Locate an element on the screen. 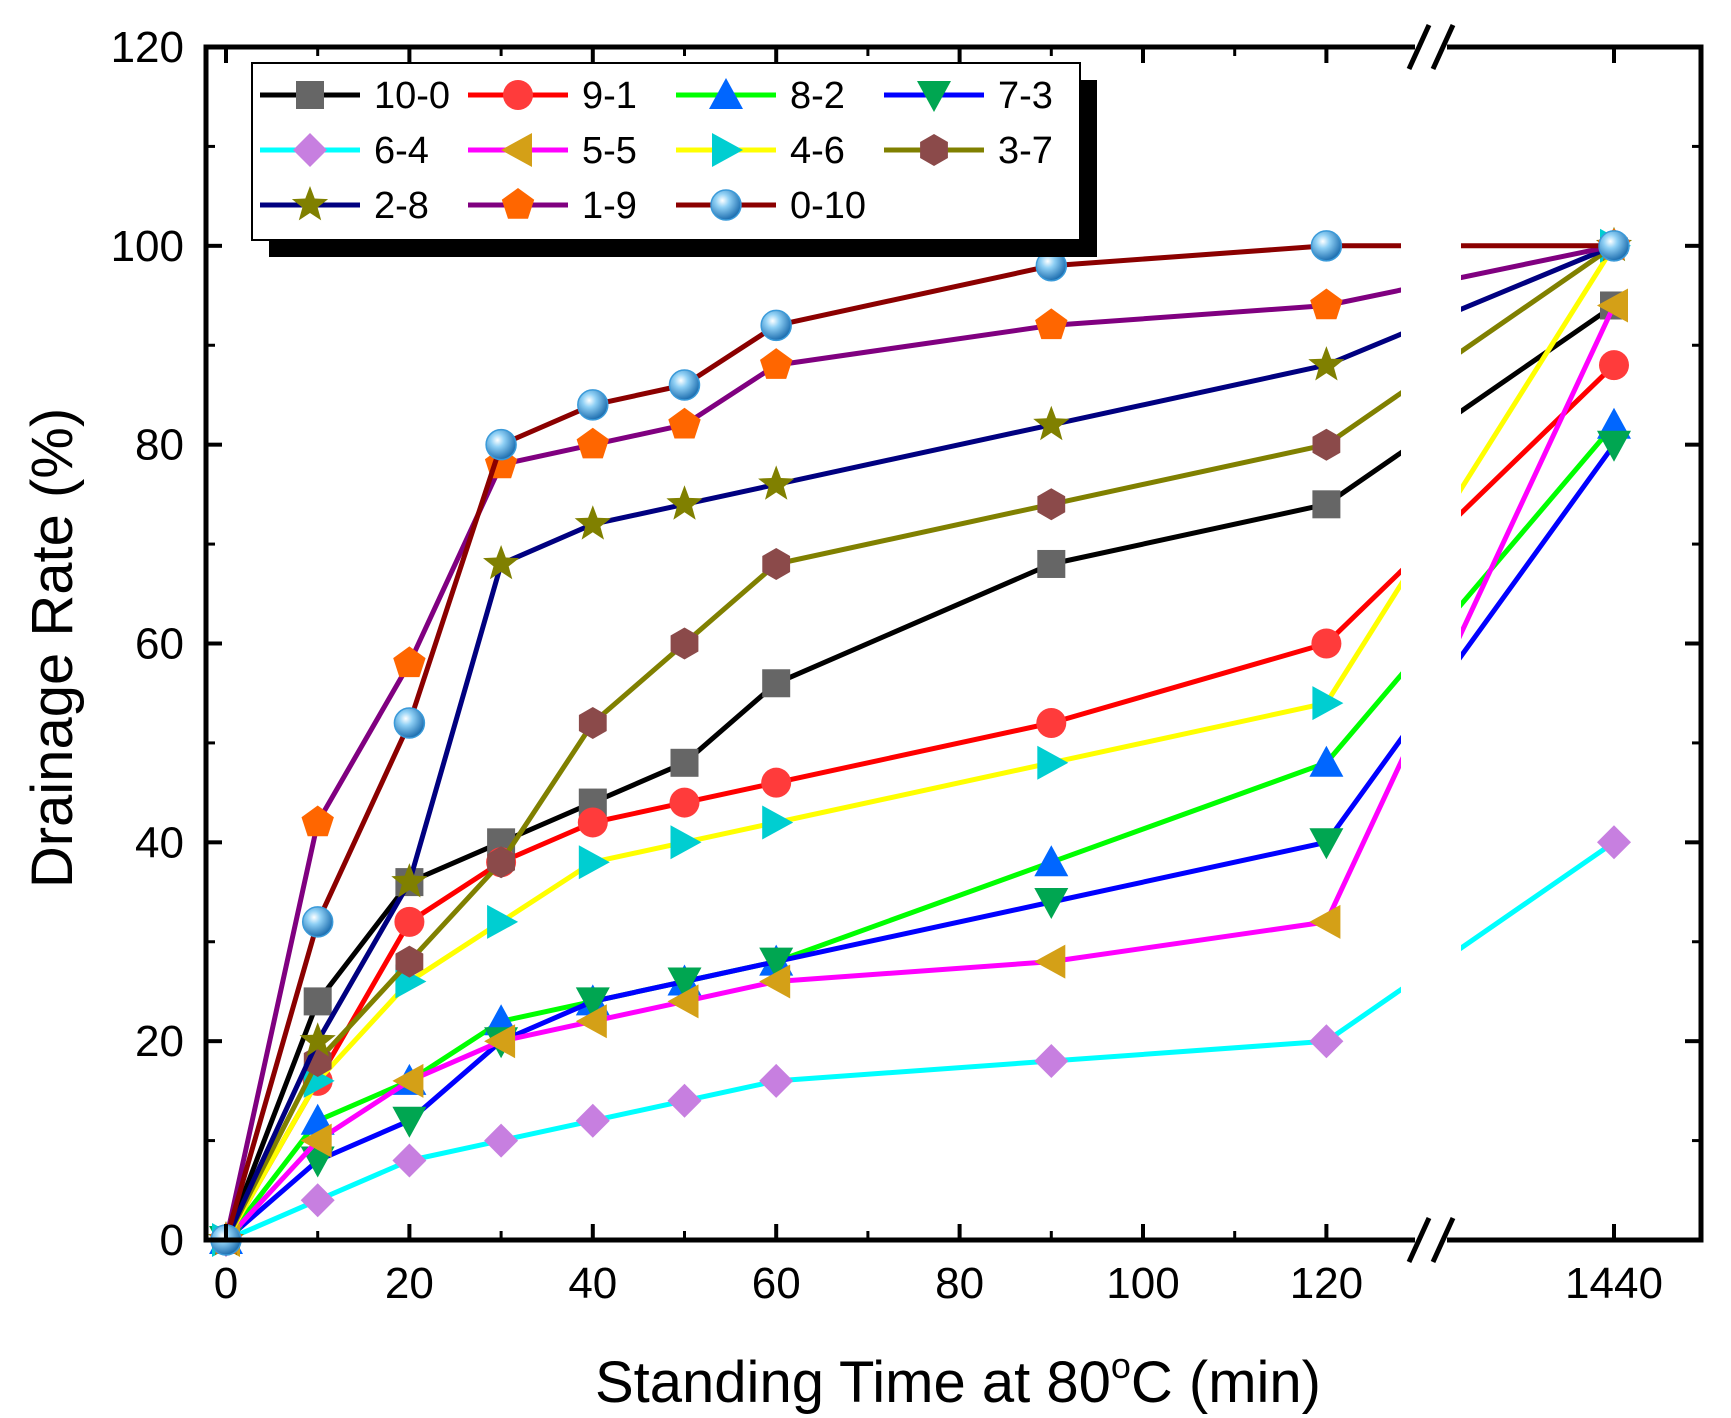  legend-label: 9-1 is located at coordinates (609, 96).